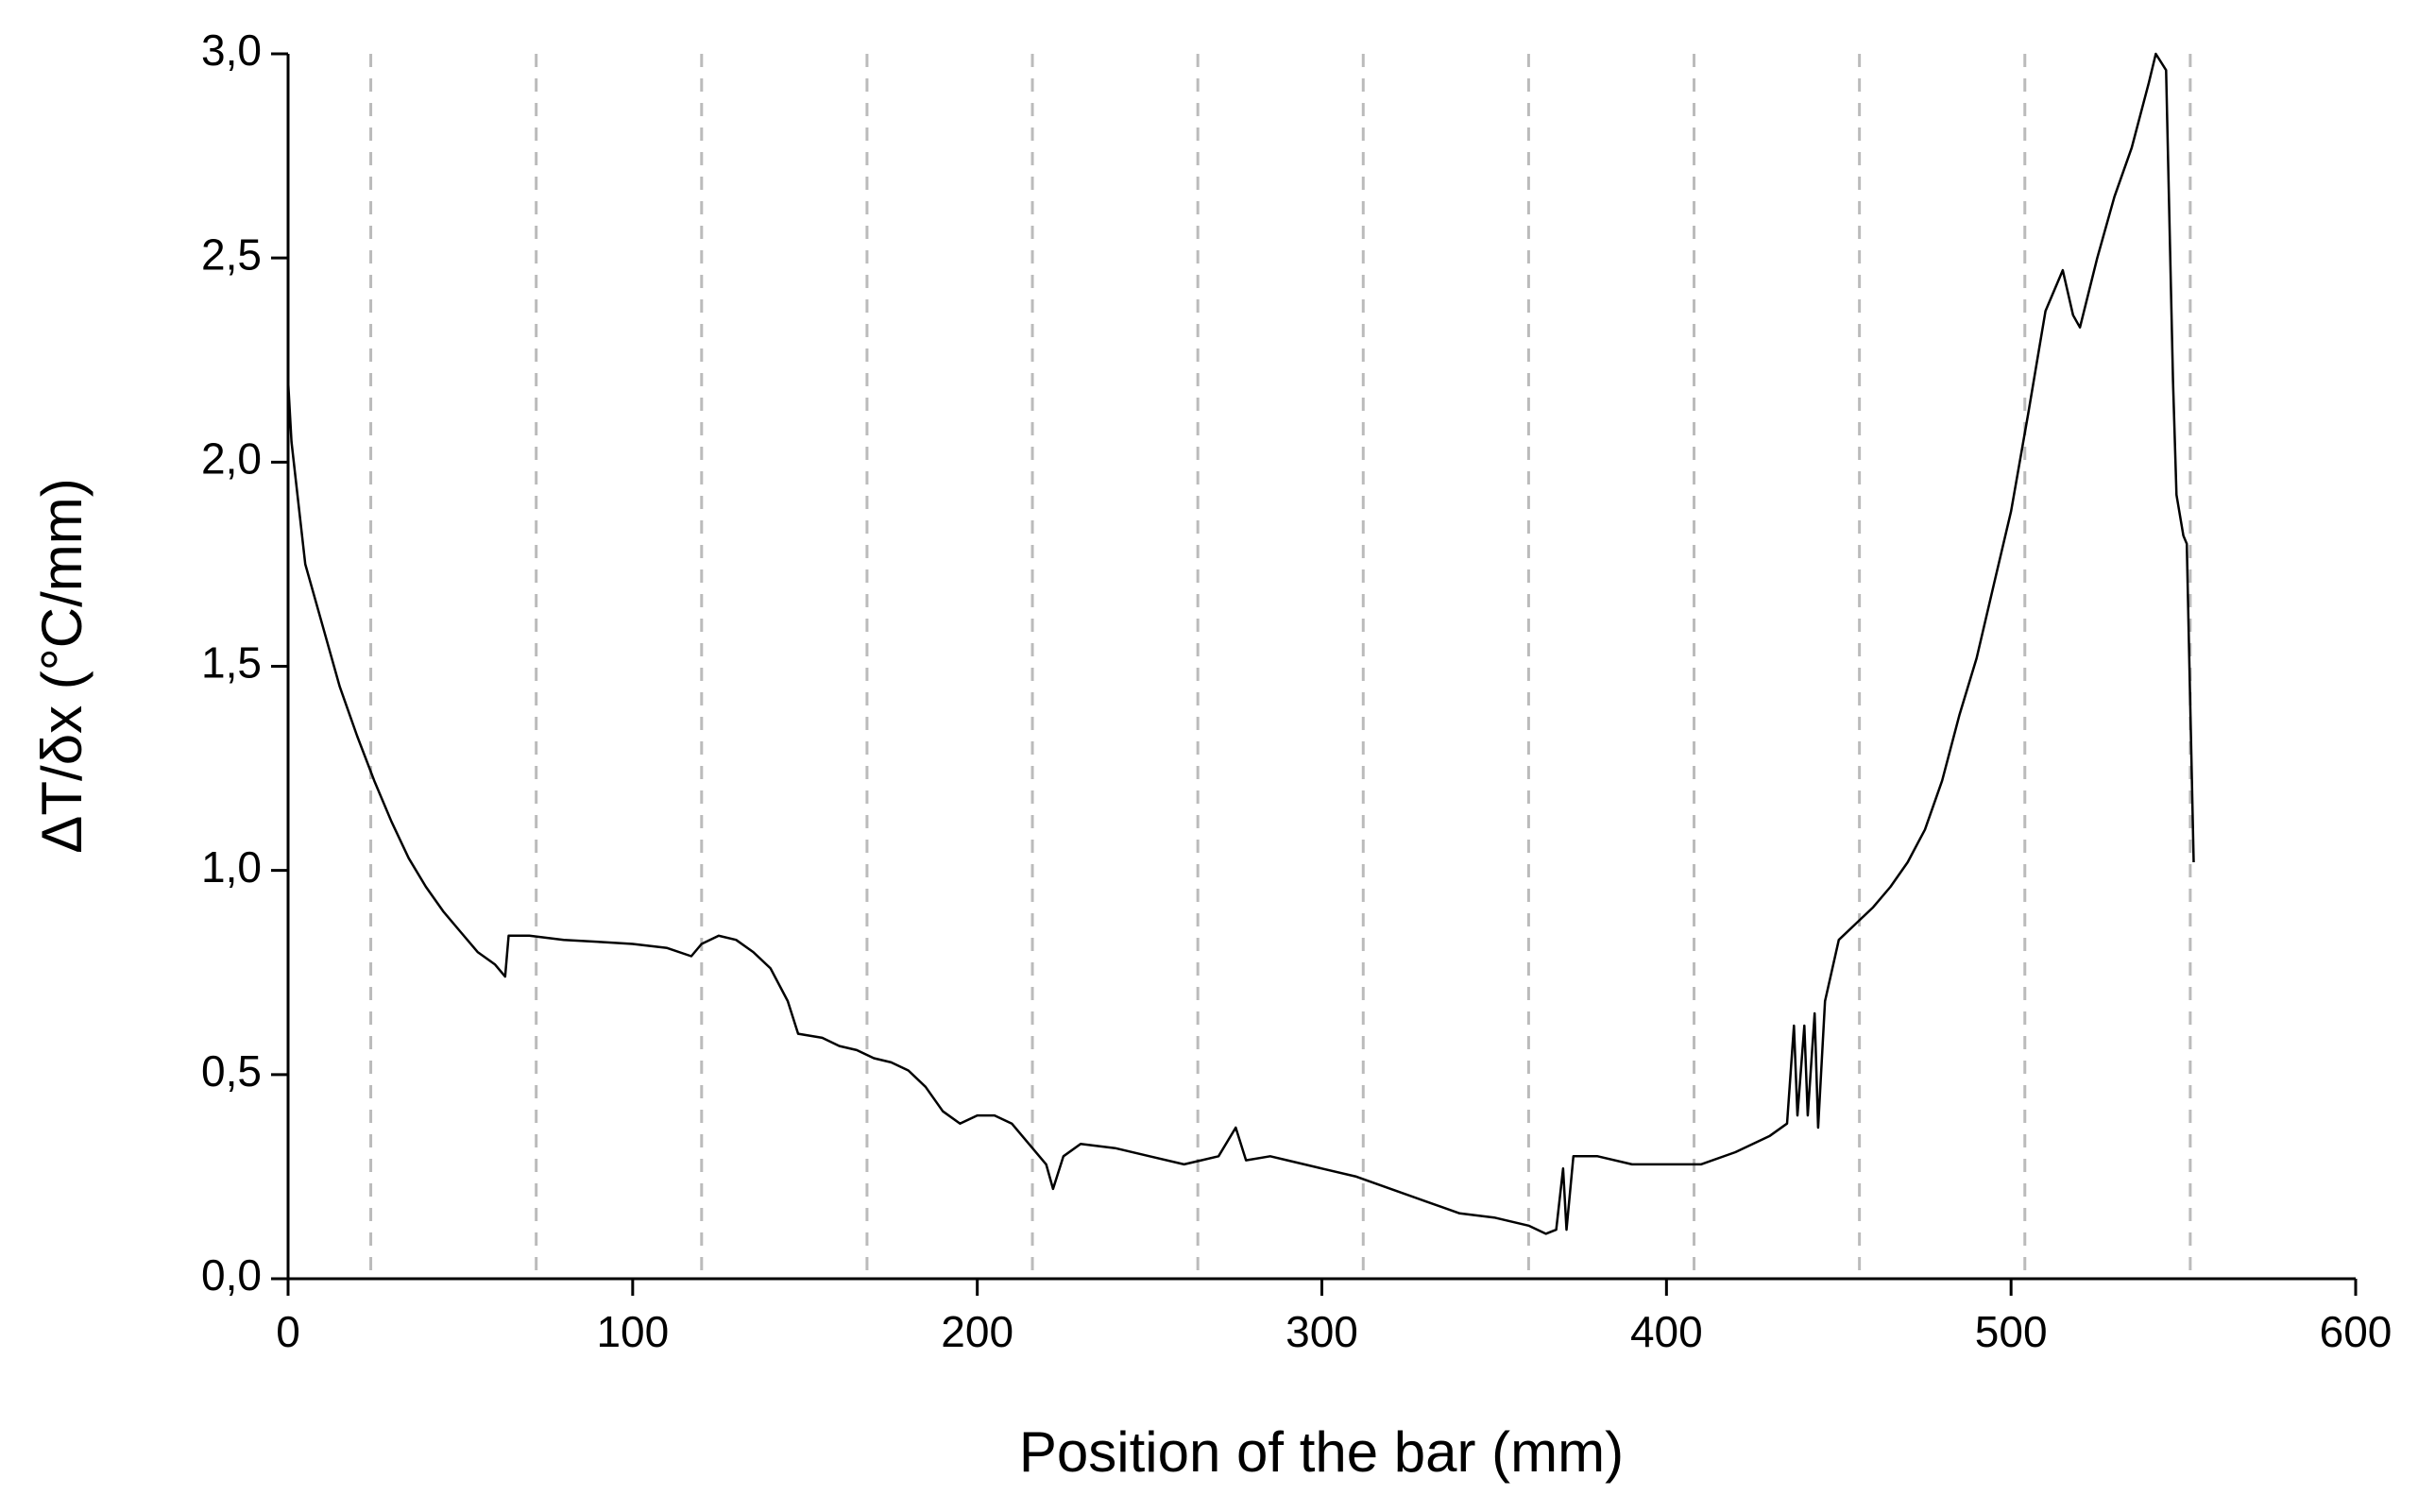  What do you see at coordinates (231, 1275) in the screenshot?
I see `y-tick-label: 0,0` at bounding box center [231, 1275].